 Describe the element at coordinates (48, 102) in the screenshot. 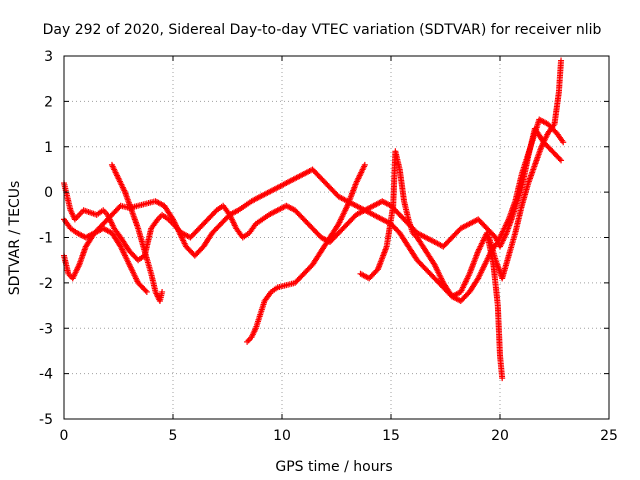

I see `y-tick-label: 2` at that location.